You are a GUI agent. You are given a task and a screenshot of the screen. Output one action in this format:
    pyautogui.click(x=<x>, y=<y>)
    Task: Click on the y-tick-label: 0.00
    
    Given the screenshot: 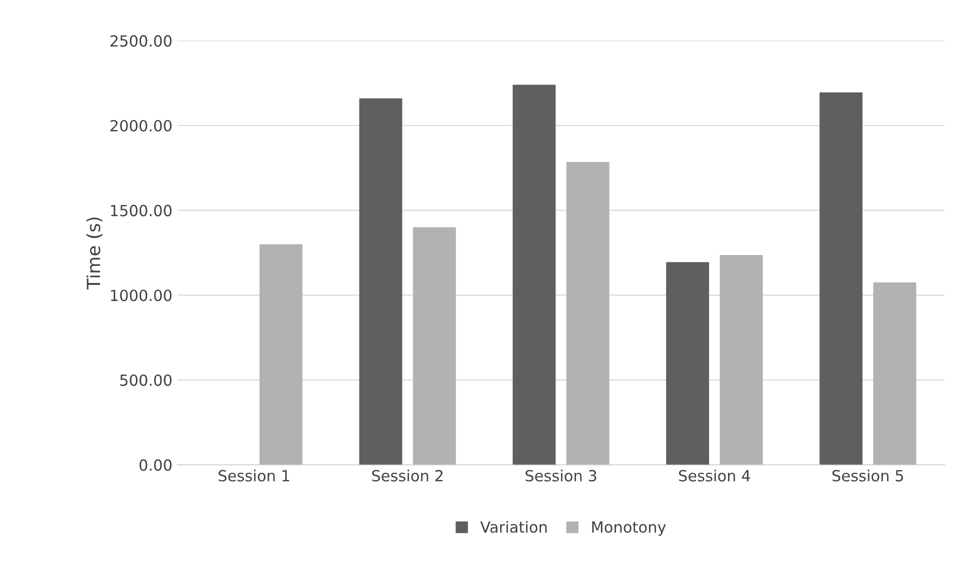 What is the action you would take?
    pyautogui.click(x=156, y=465)
    